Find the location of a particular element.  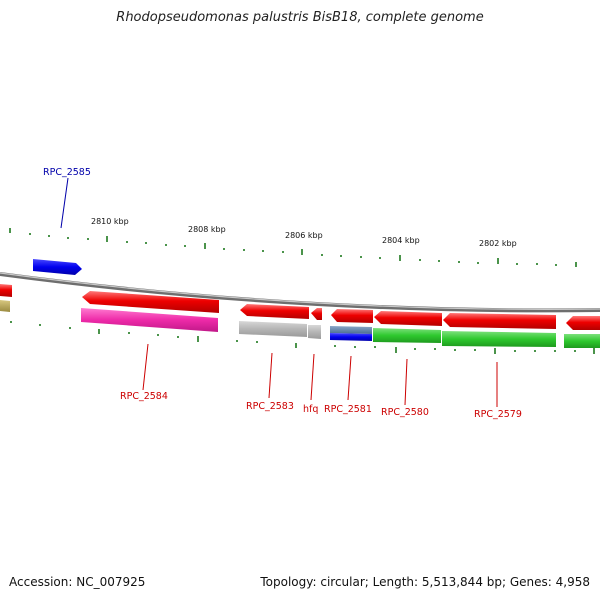

gene-label-rpc2585: RPC_2585 is located at coordinates (67, 172).